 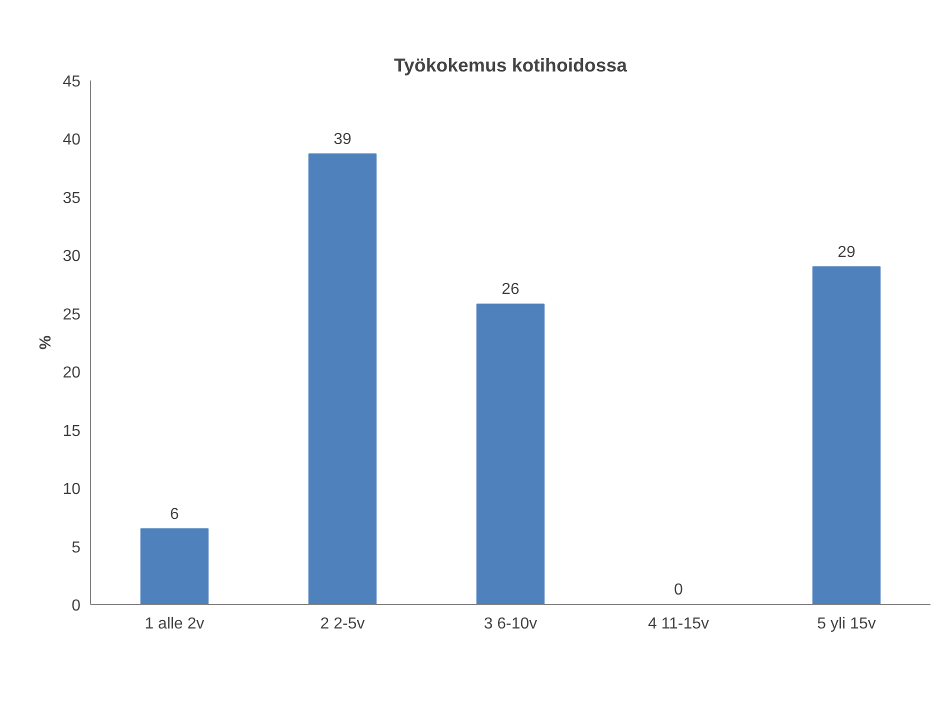 I want to click on y-tick-label: 20, so click(x=71, y=373).